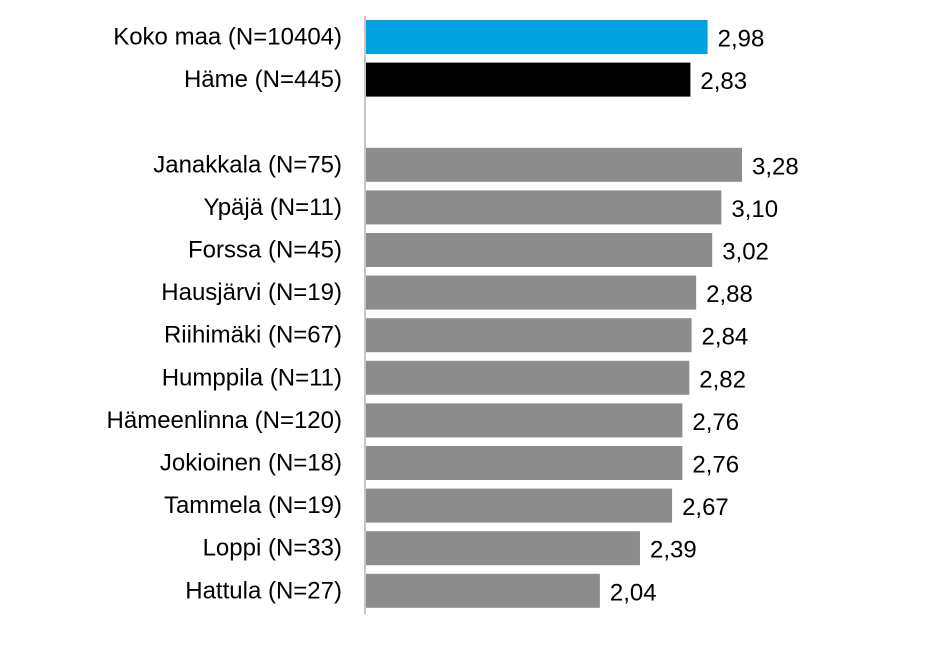 The height and width of the screenshot is (662, 952). Describe the element at coordinates (524, 463) in the screenshot. I see `bar-jokioinen` at that location.